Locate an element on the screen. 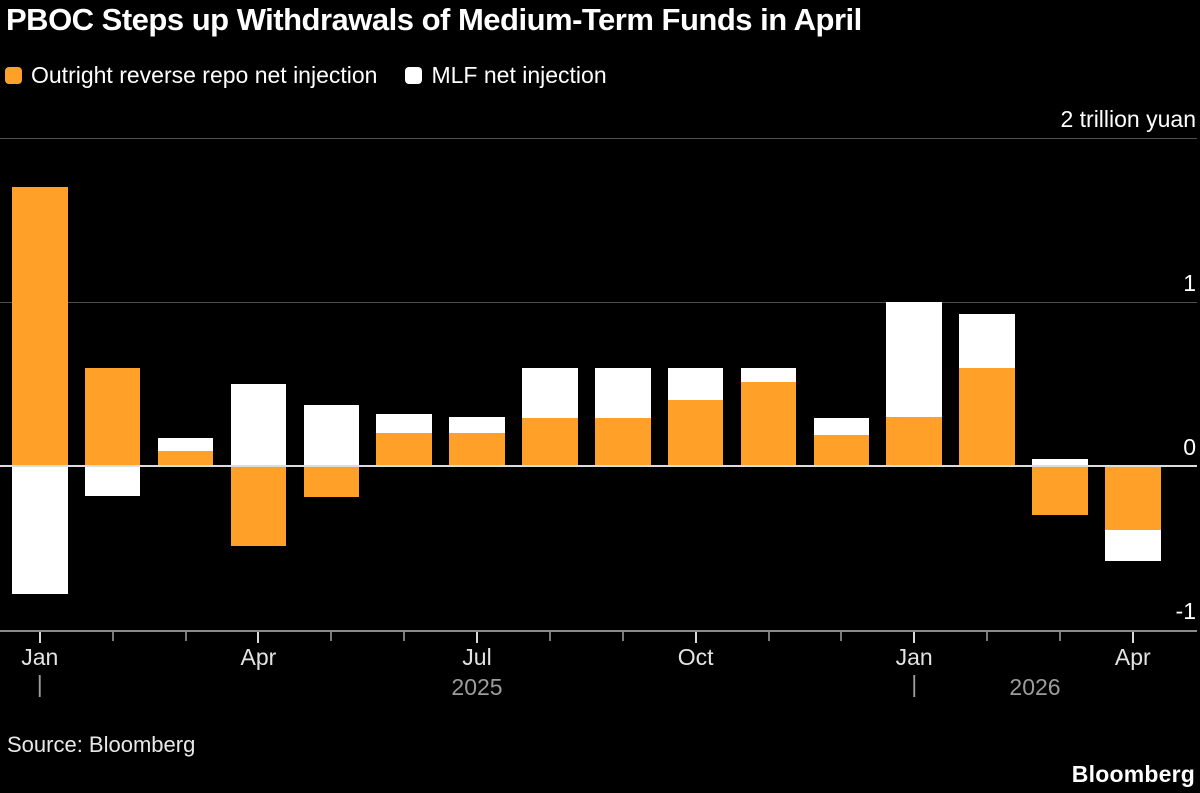  x-tick-feb-2025 is located at coordinates (112, 636).